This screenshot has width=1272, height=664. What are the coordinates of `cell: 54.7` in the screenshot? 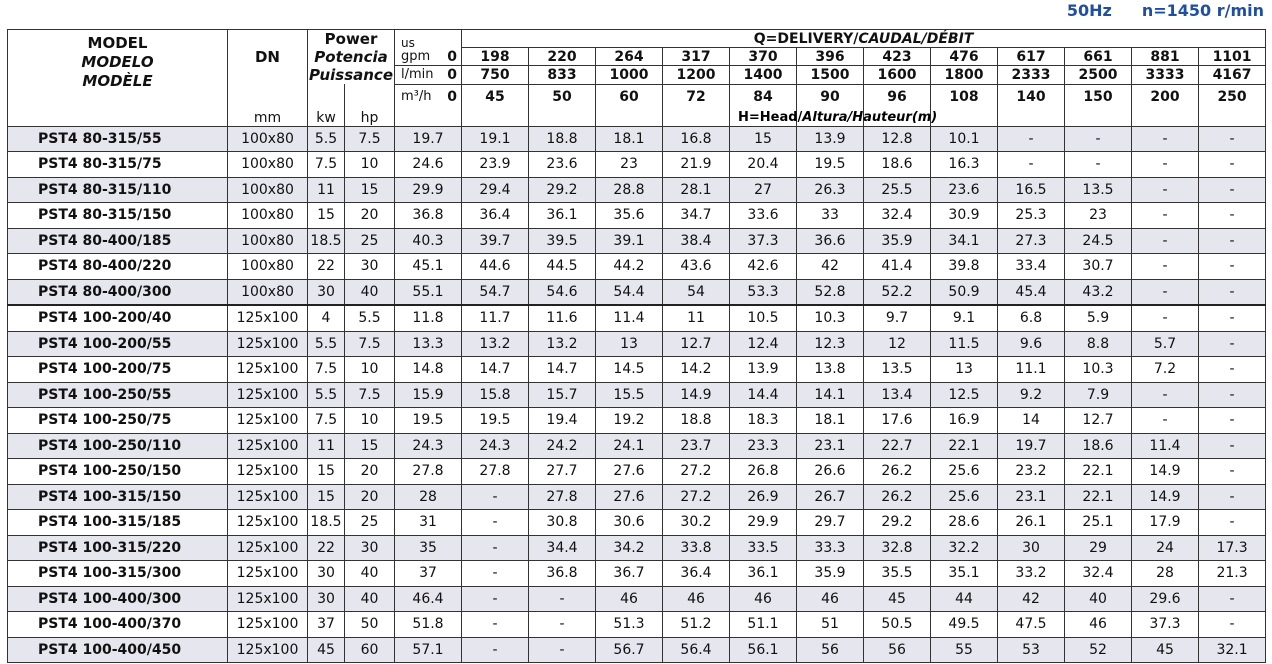 It's located at (495, 292).